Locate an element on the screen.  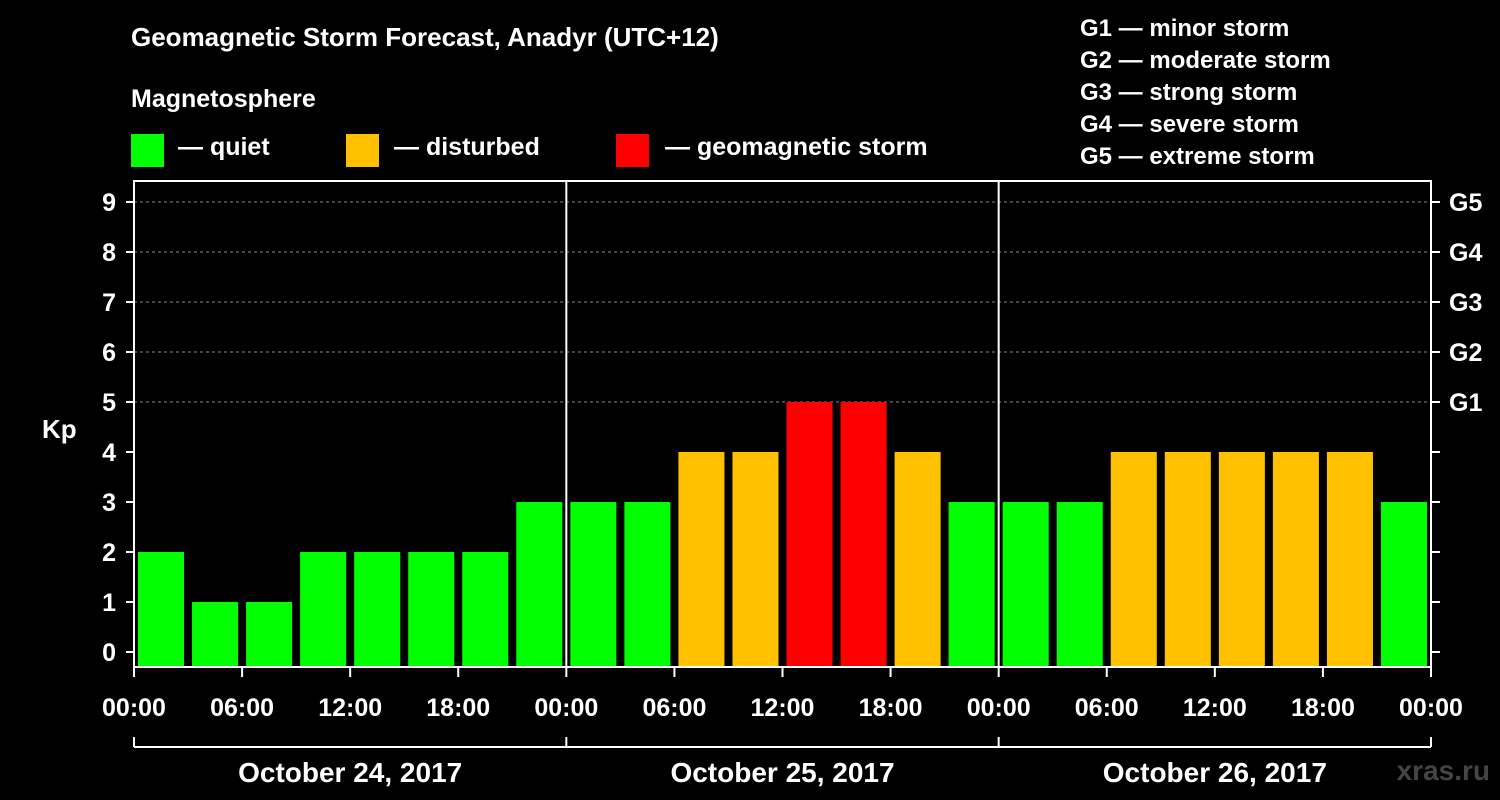
legend-label-storm: — geomagnetic storm is located at coordinates (796, 147).